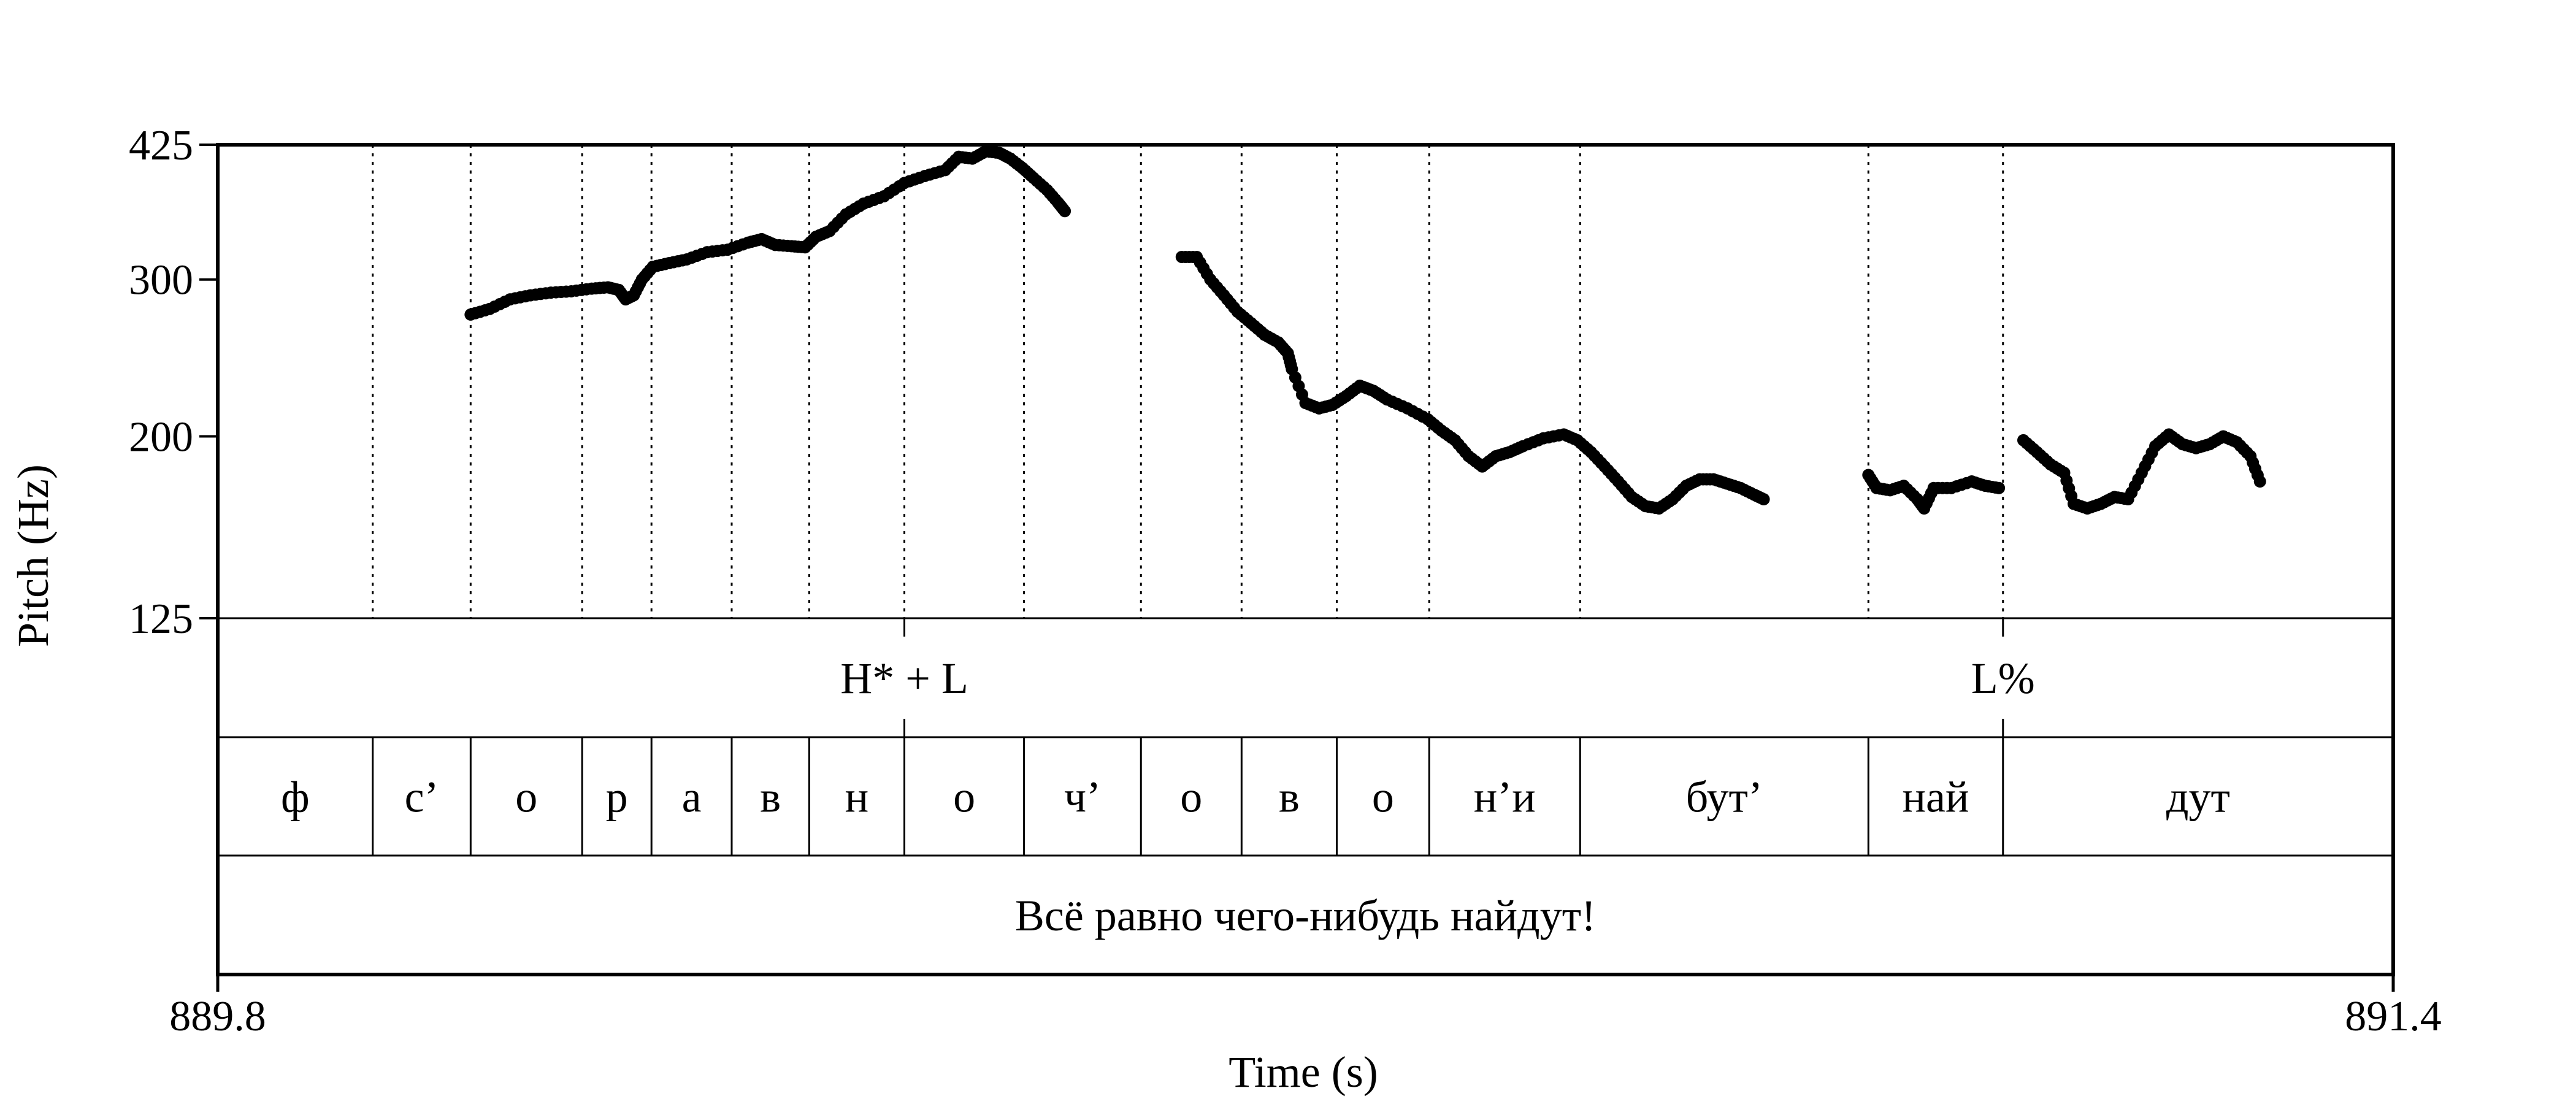 The width and height of the screenshot is (2576, 1107). What do you see at coordinates (161, 145) in the screenshot?
I see `y-tick-label: 425` at bounding box center [161, 145].